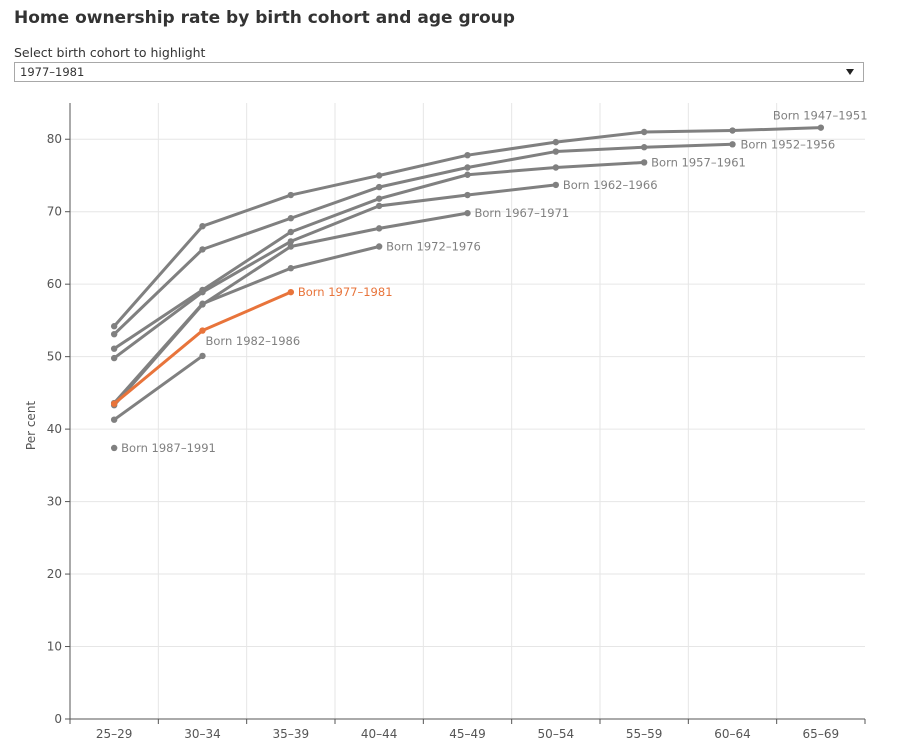 This screenshot has height=752, width=900. What do you see at coordinates (54, 284) in the screenshot?
I see `y-tick-label: 60` at bounding box center [54, 284].